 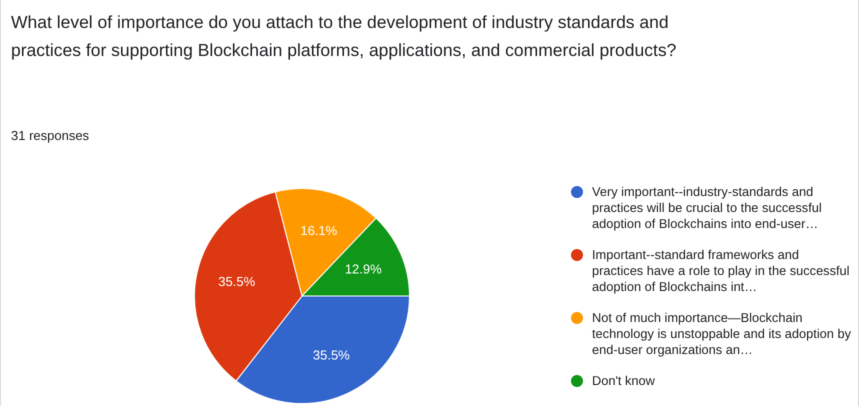 What do you see at coordinates (50, 135) in the screenshot?
I see `text: 31 responses` at bounding box center [50, 135].